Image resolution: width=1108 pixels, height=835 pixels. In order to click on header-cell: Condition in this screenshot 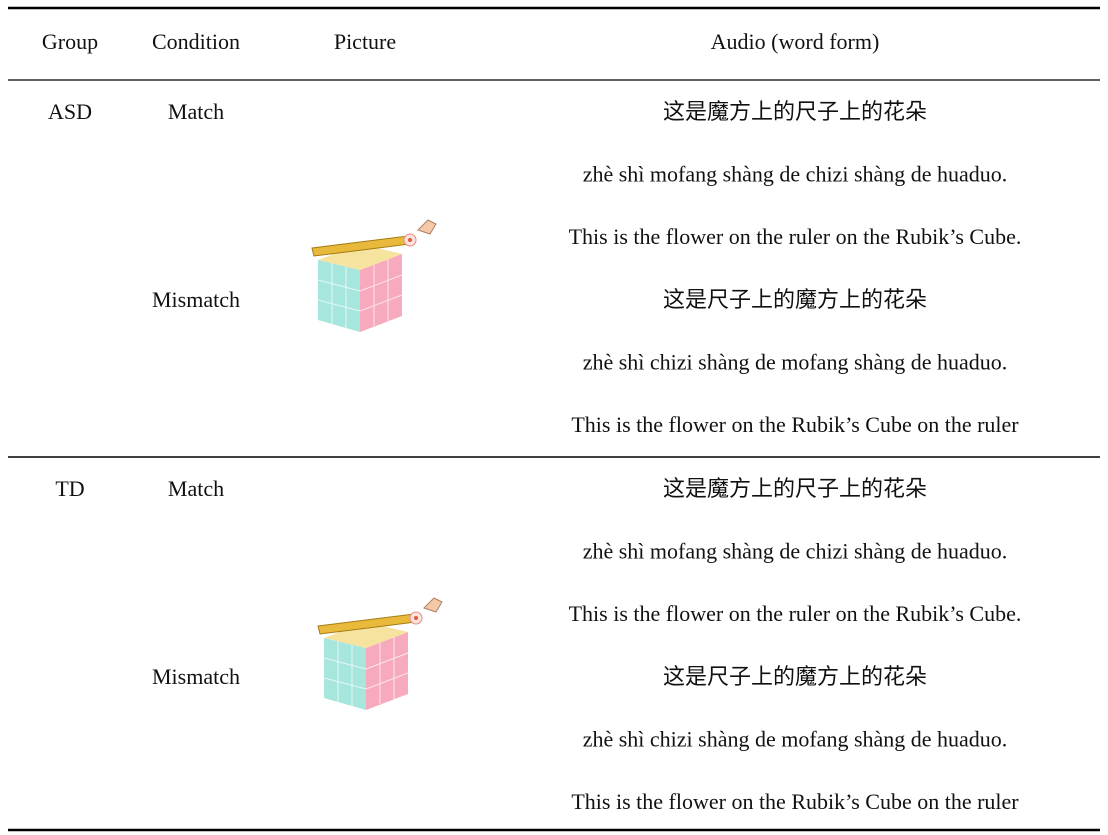, I will do `click(196, 41)`.